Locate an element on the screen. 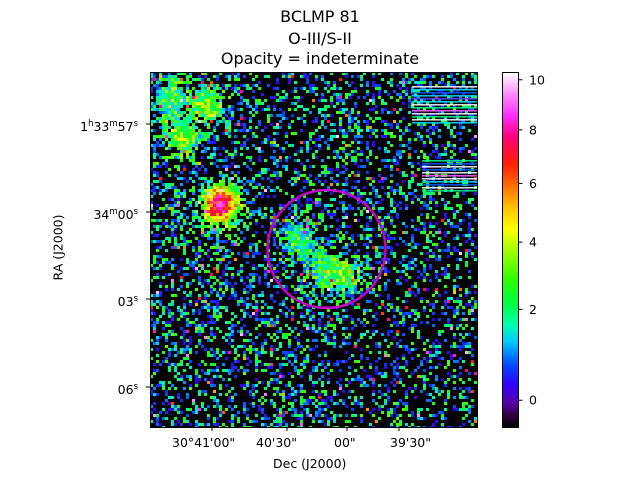 Image resolution: width=640 pixels, height=480 pixels. y-tick-label: 06s is located at coordinates (127, 389).